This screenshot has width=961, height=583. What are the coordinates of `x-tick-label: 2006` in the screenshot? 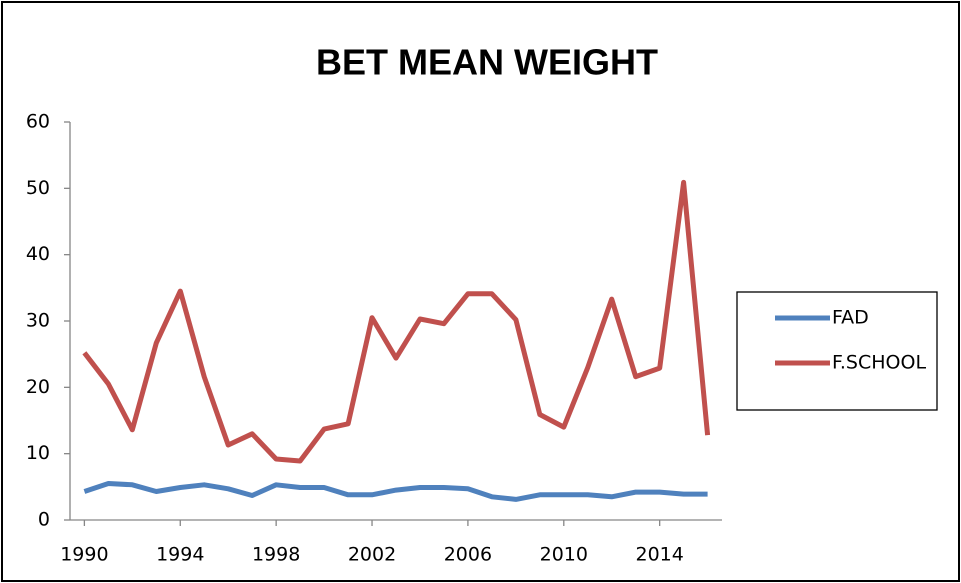 It's located at (468, 555).